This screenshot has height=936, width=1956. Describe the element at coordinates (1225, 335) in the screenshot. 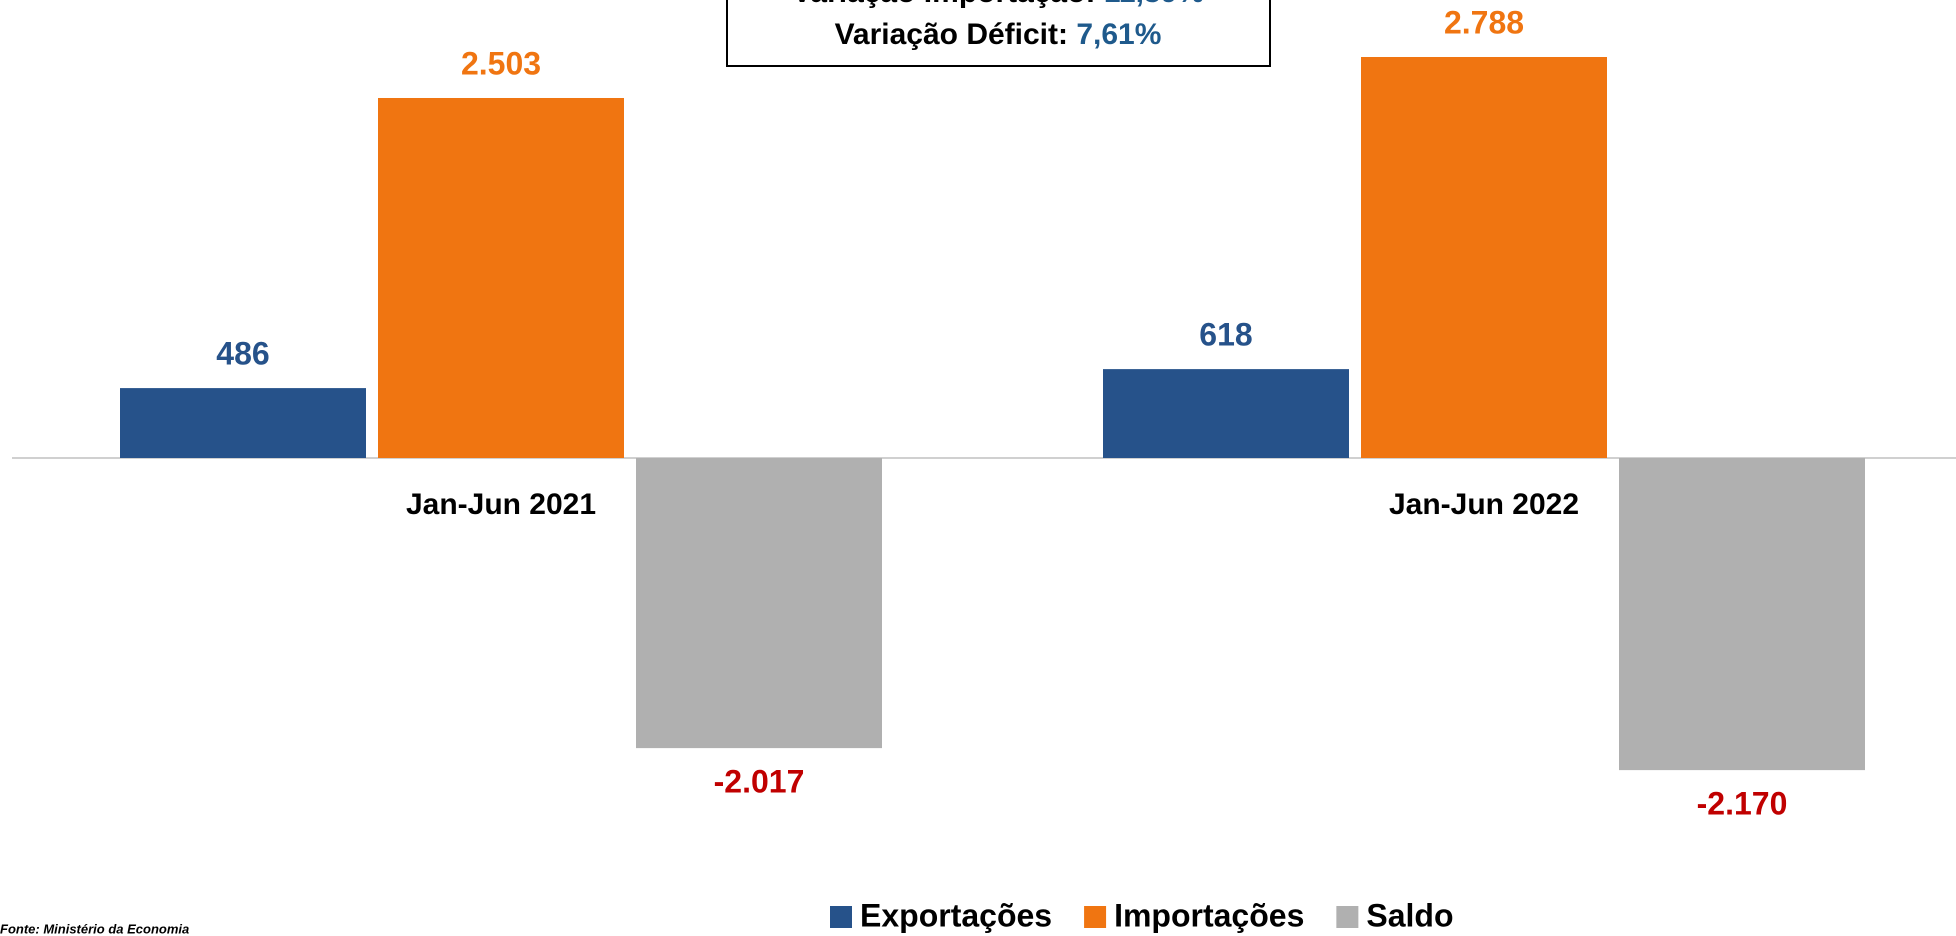

I see `data-label: 618` at that location.